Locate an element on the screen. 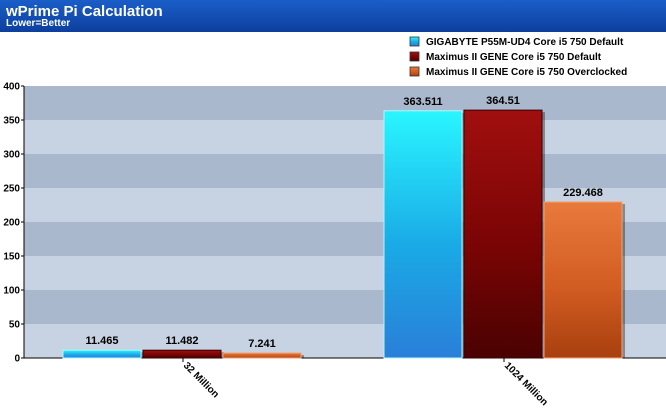  legend-entry: GIGABYTE P55M-UD4 Core i5 750 Default is located at coordinates (525, 42).